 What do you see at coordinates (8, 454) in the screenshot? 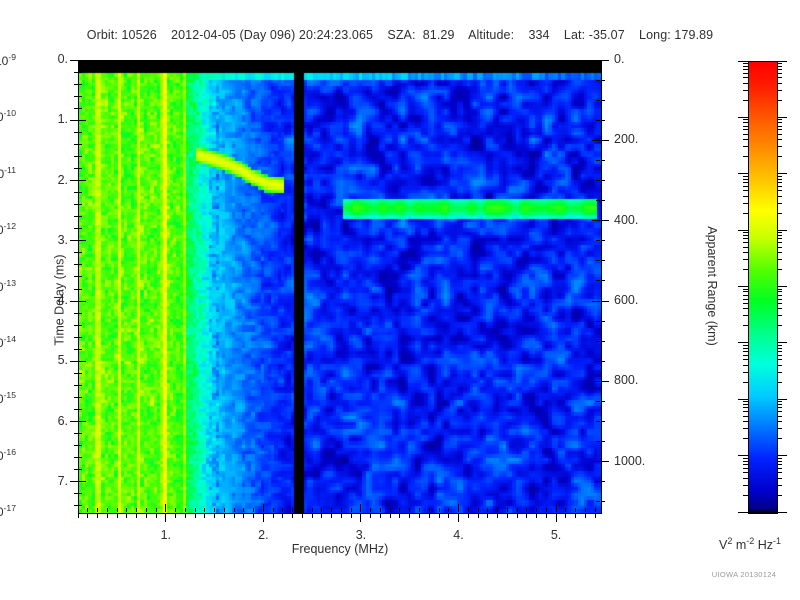
I see `colorbar-tick-label-7: 10-16` at bounding box center [8, 454].